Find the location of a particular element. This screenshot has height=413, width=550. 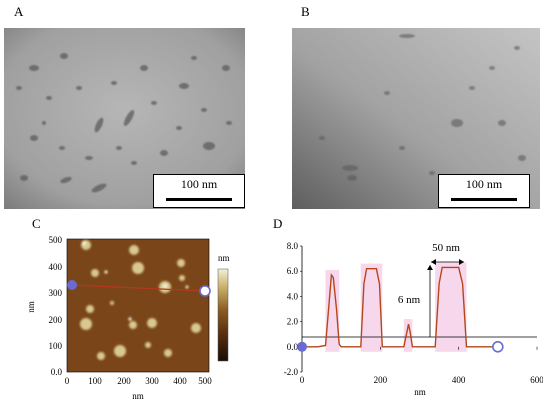

profile-x-tick-0: 0 is located at coordinates (302, 380).